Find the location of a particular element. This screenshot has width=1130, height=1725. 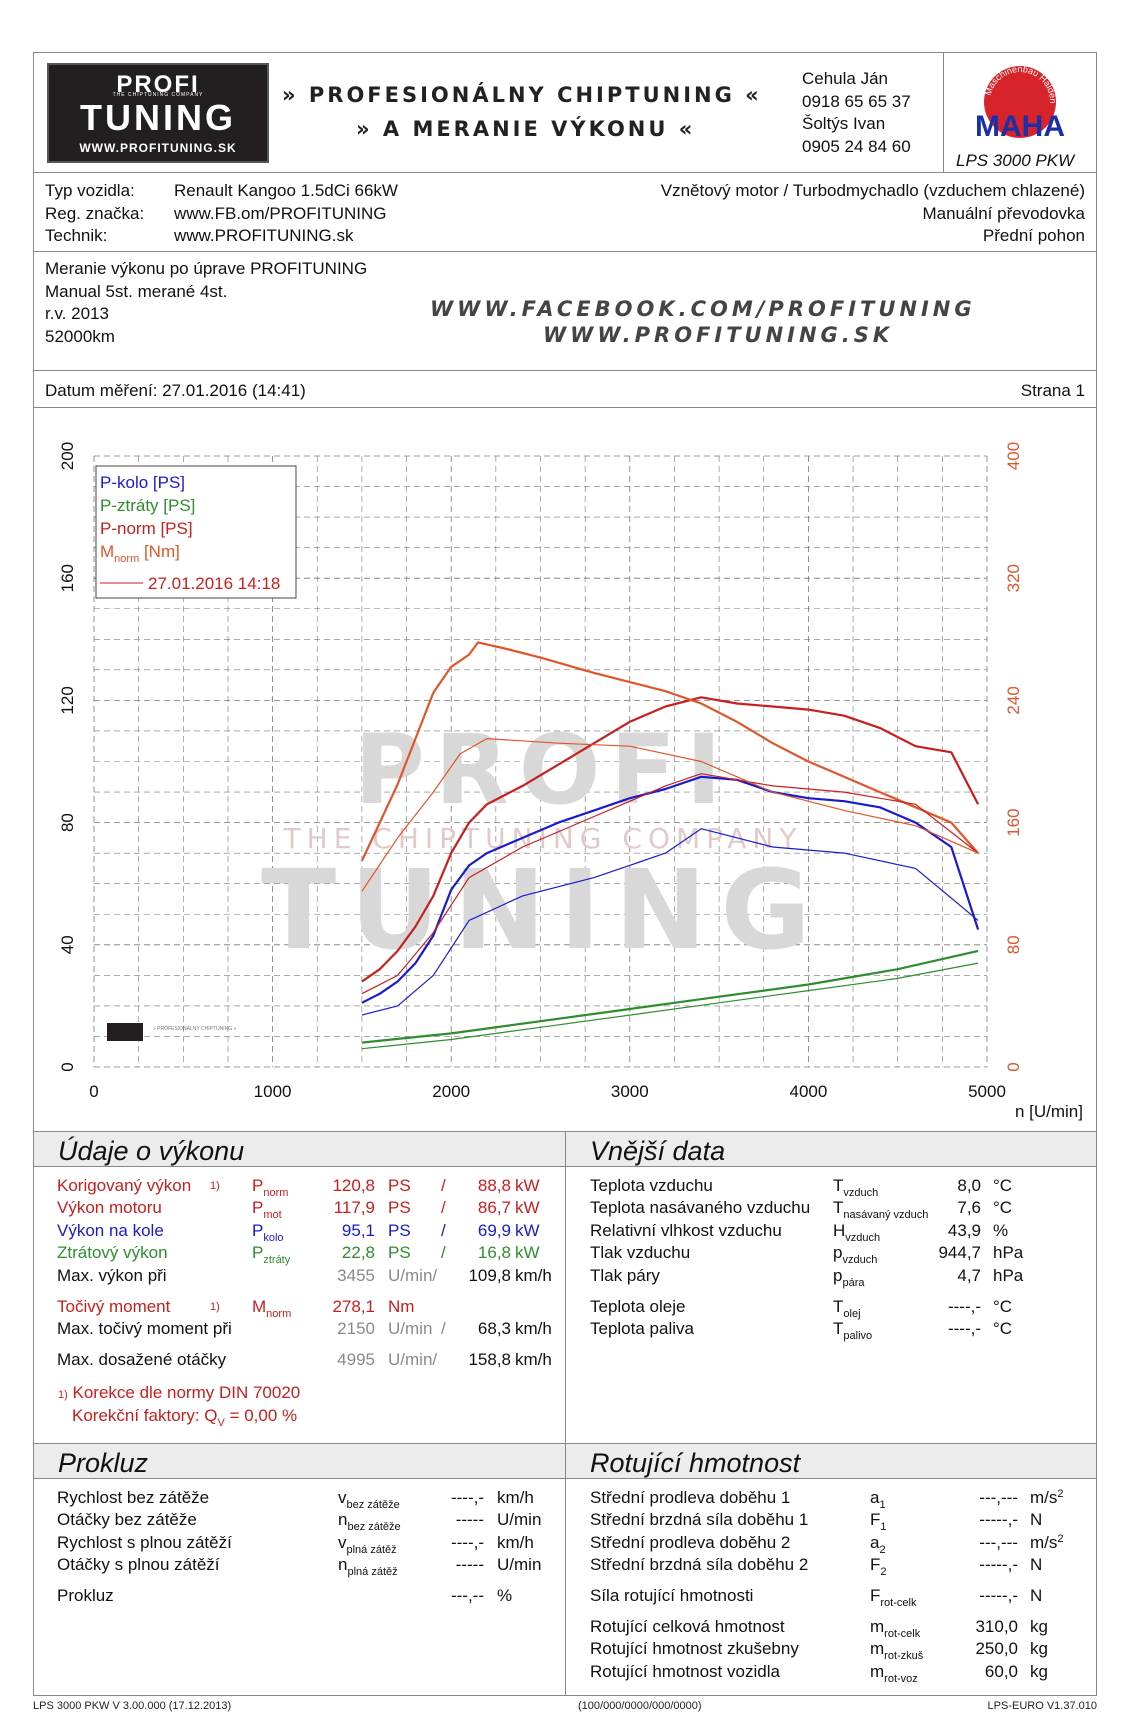

slip-value: ----,- is located at coordinates (467, 1542).